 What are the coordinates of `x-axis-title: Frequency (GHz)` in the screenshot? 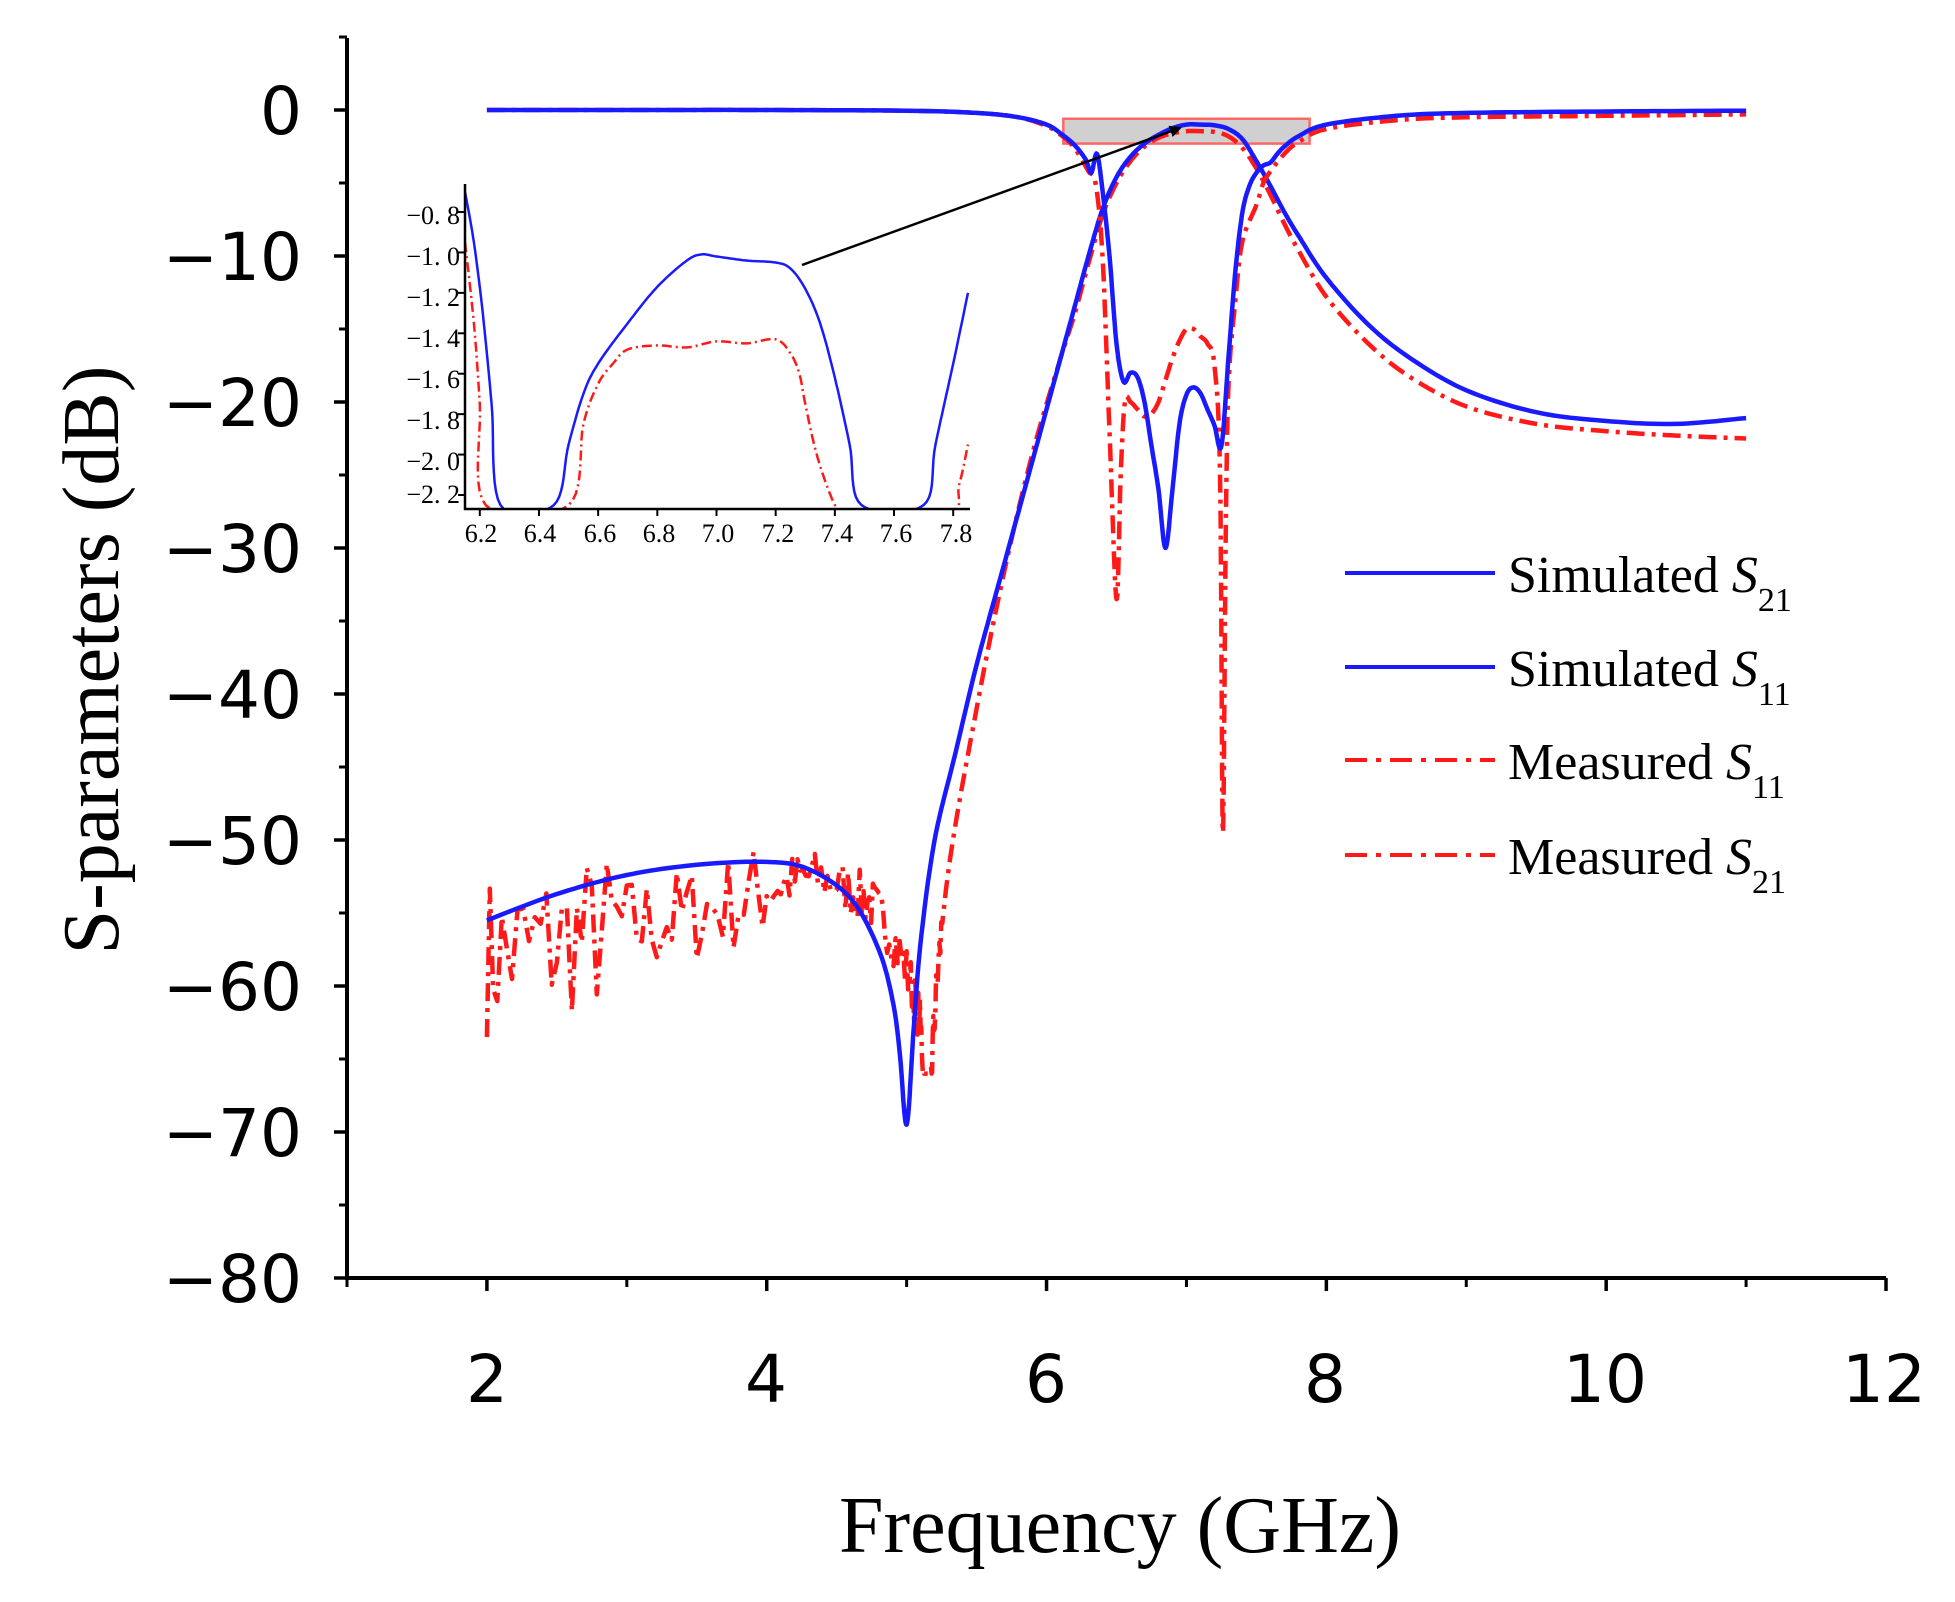 It's located at (1120, 1526).